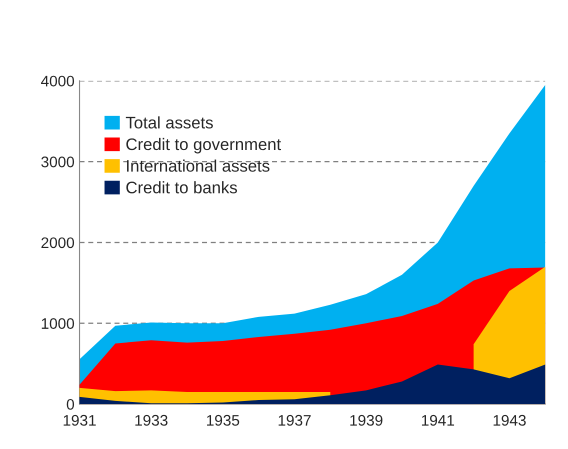 The height and width of the screenshot is (449, 568). I want to click on x-tick-label: 1939, so click(366, 420).